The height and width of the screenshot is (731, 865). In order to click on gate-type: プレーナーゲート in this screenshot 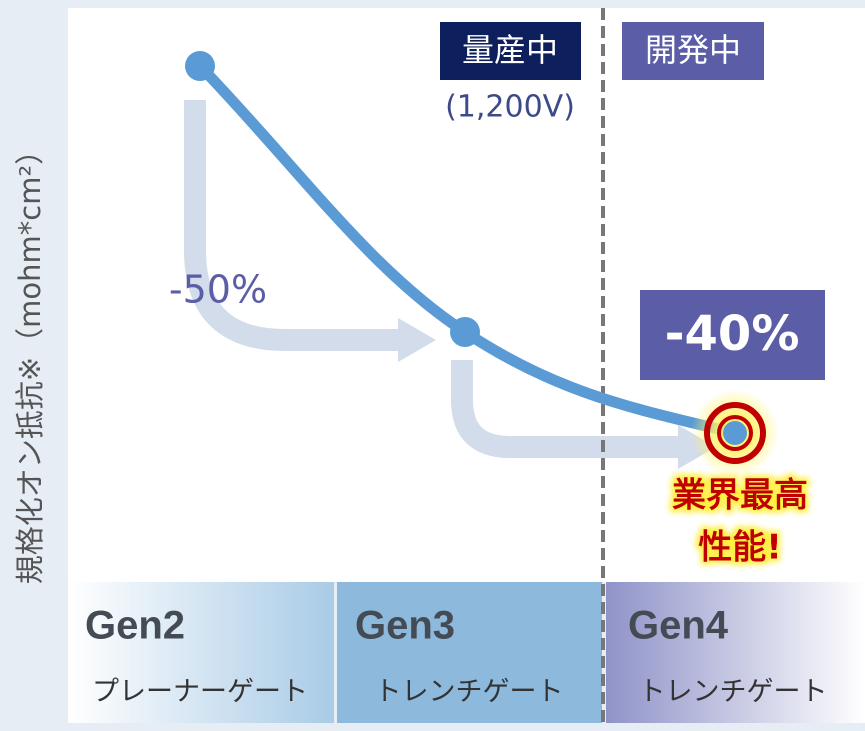, I will do `click(200, 692)`.